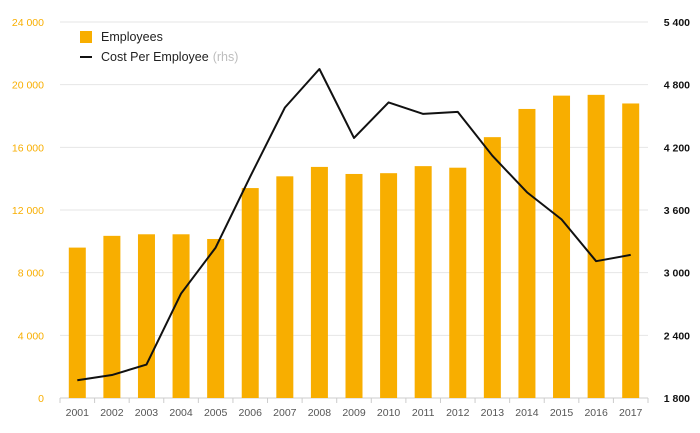 The width and height of the screenshot is (700, 433). What do you see at coordinates (562, 246) in the screenshot?
I see `bar-employees-2015` at bounding box center [562, 246].